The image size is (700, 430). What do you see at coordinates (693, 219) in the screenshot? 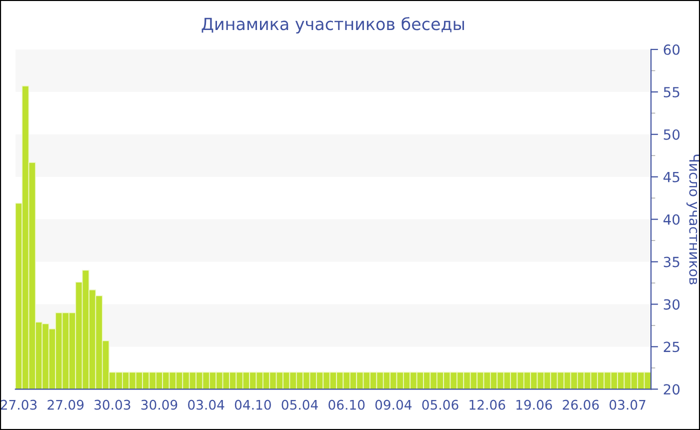
I see `y-axis-title: Число участников` at bounding box center [693, 219].